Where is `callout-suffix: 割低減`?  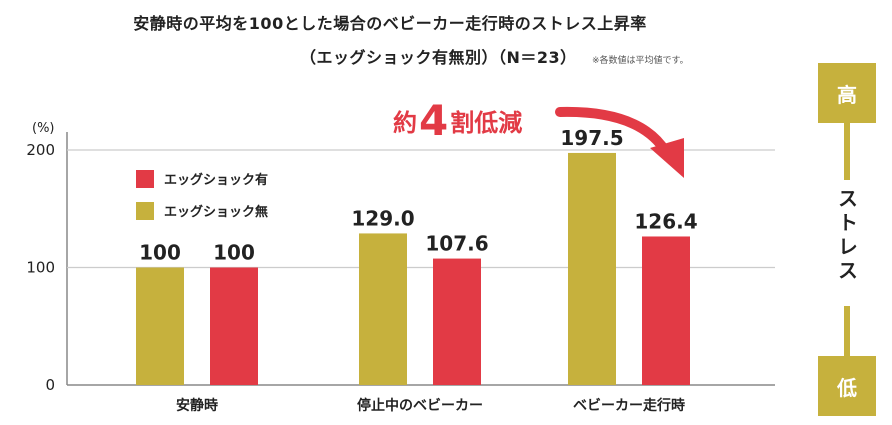
callout-suffix: 割低減 is located at coordinates (486, 123).